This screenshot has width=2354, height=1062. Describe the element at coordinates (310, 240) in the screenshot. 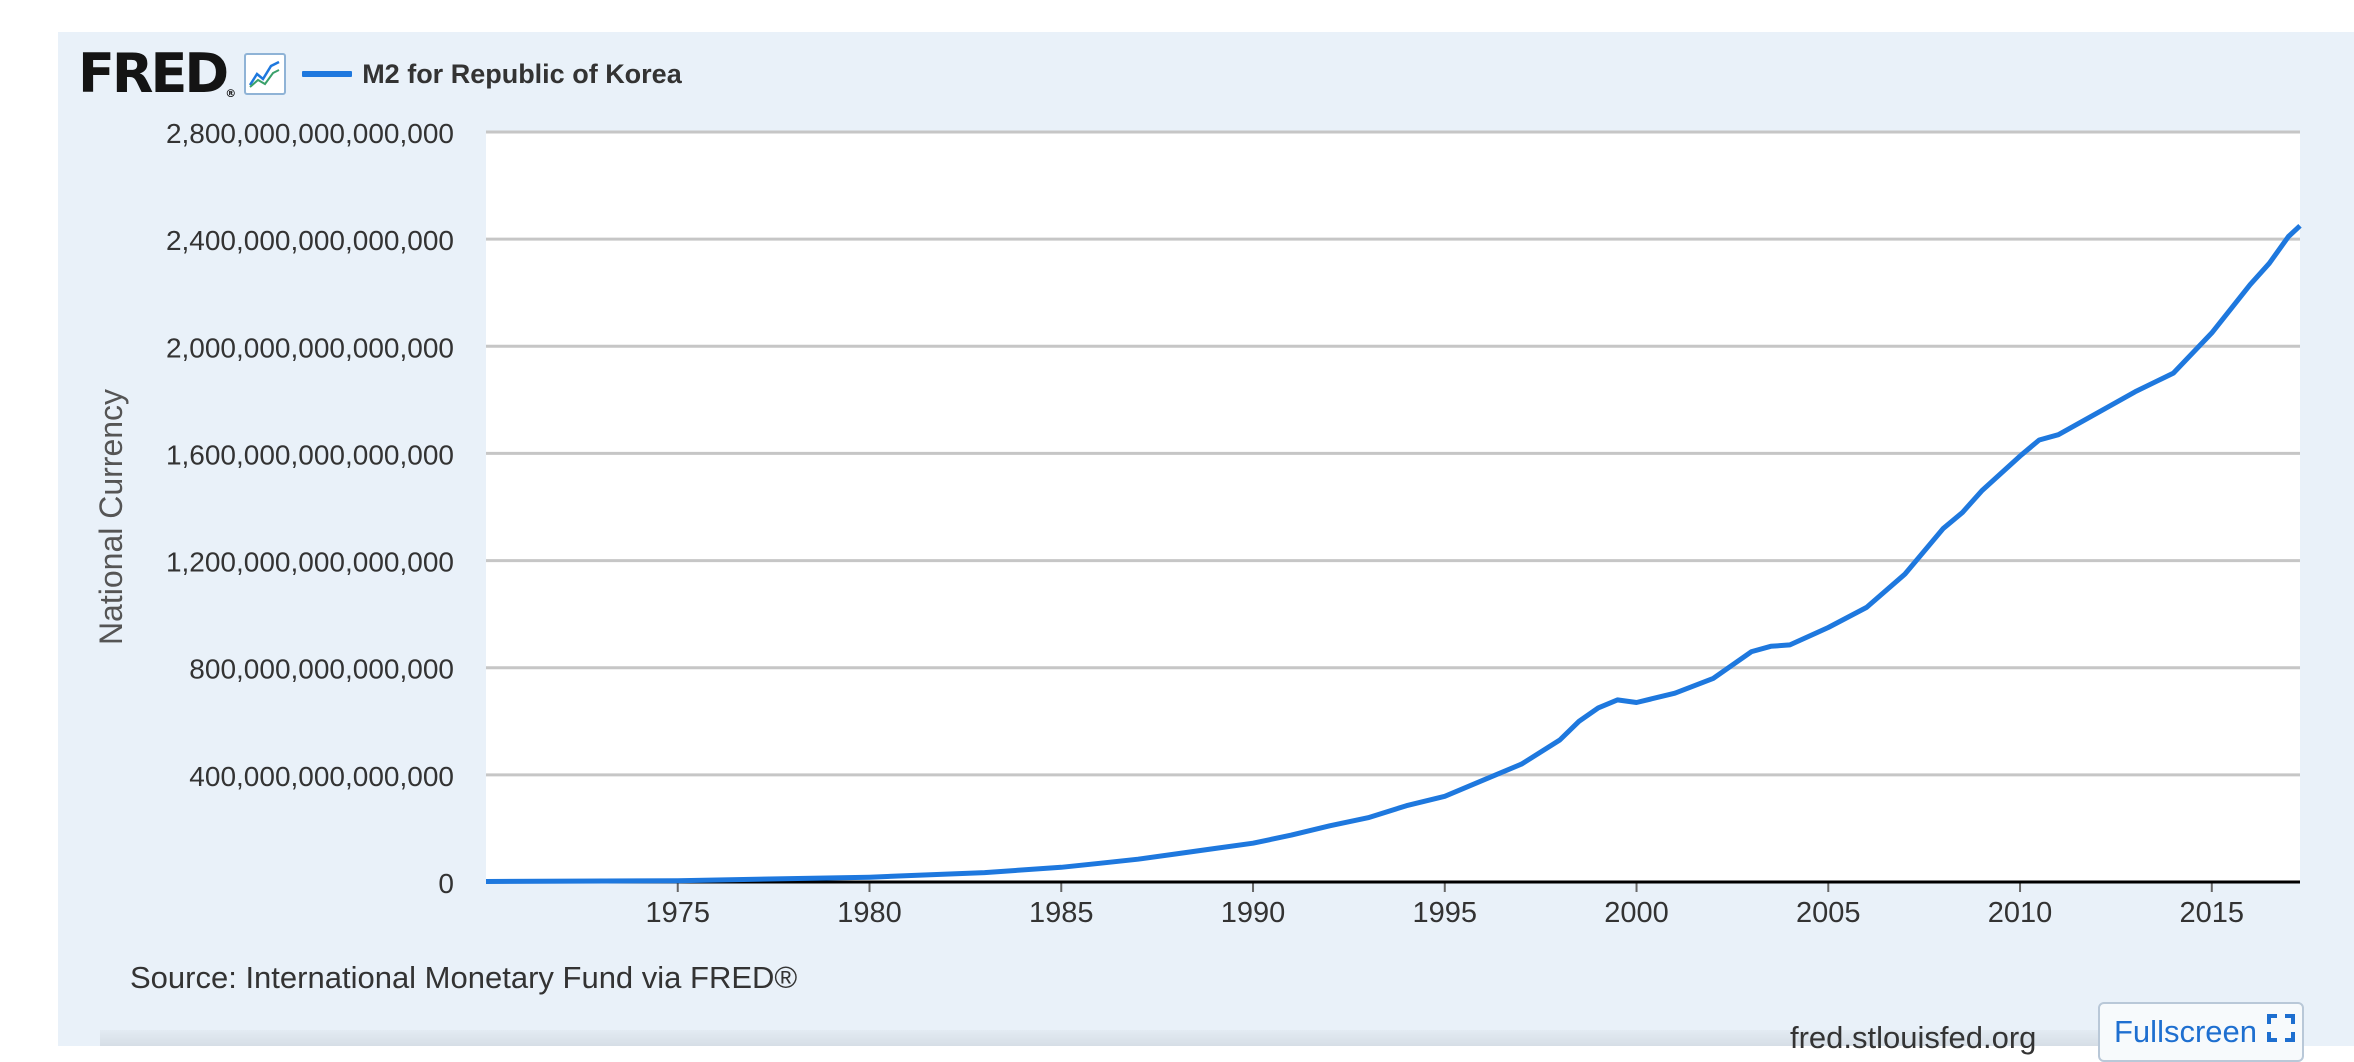

I see `y-tick-label: 2,400,000,000,000,000` at that location.